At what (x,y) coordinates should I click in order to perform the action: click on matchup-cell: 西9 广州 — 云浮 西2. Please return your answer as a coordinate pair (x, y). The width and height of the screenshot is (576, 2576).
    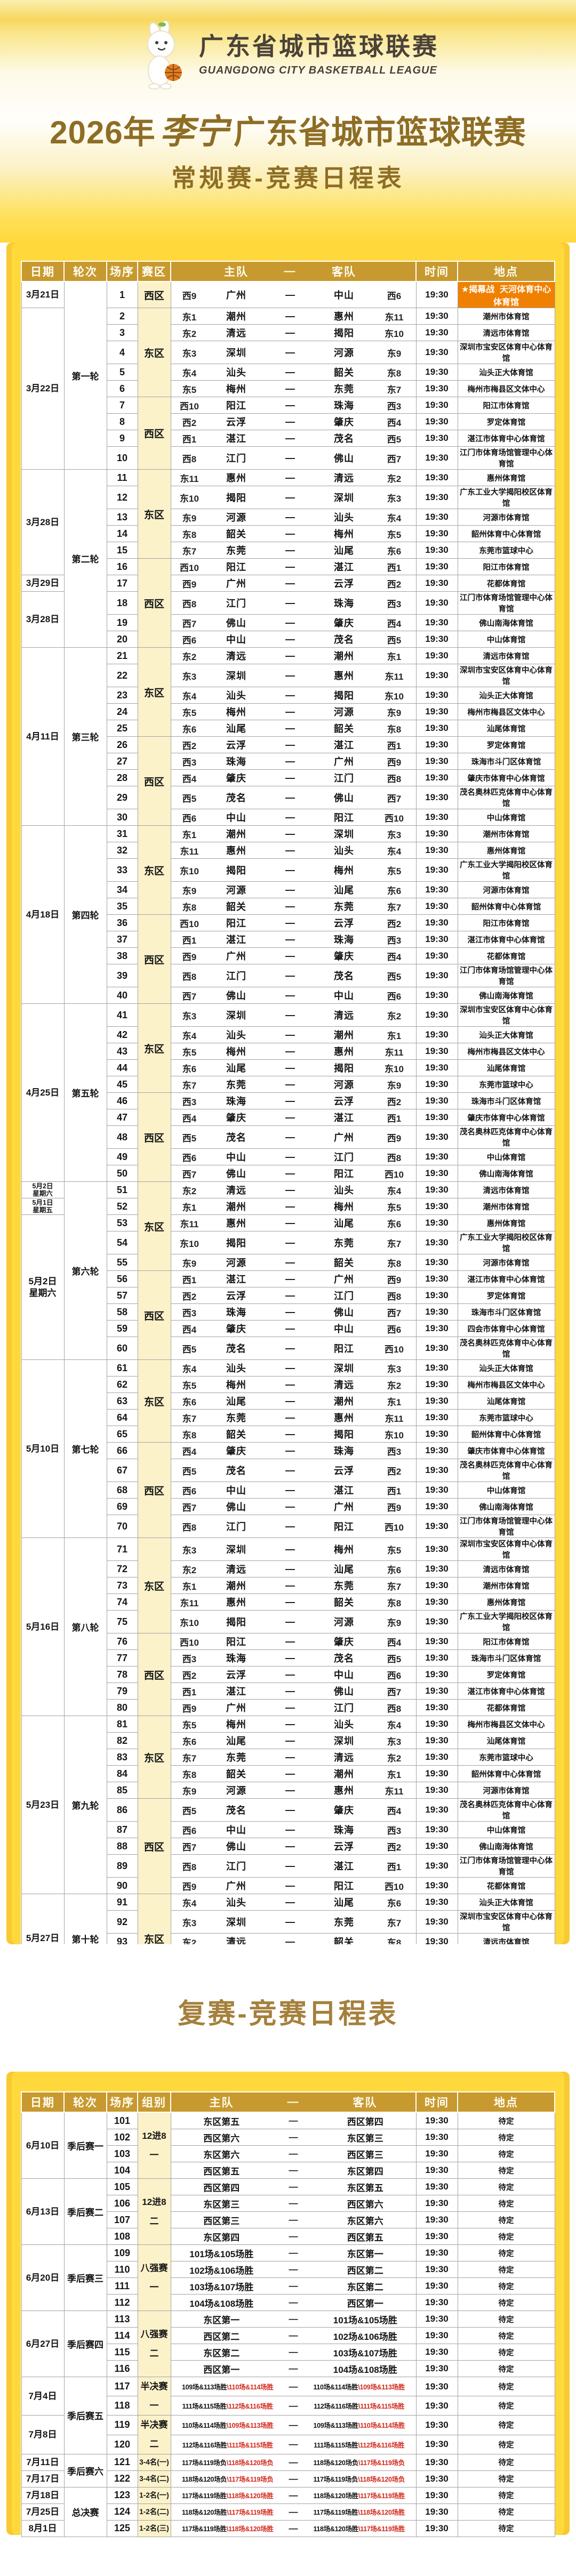
    Looking at the image, I should click on (293, 583).